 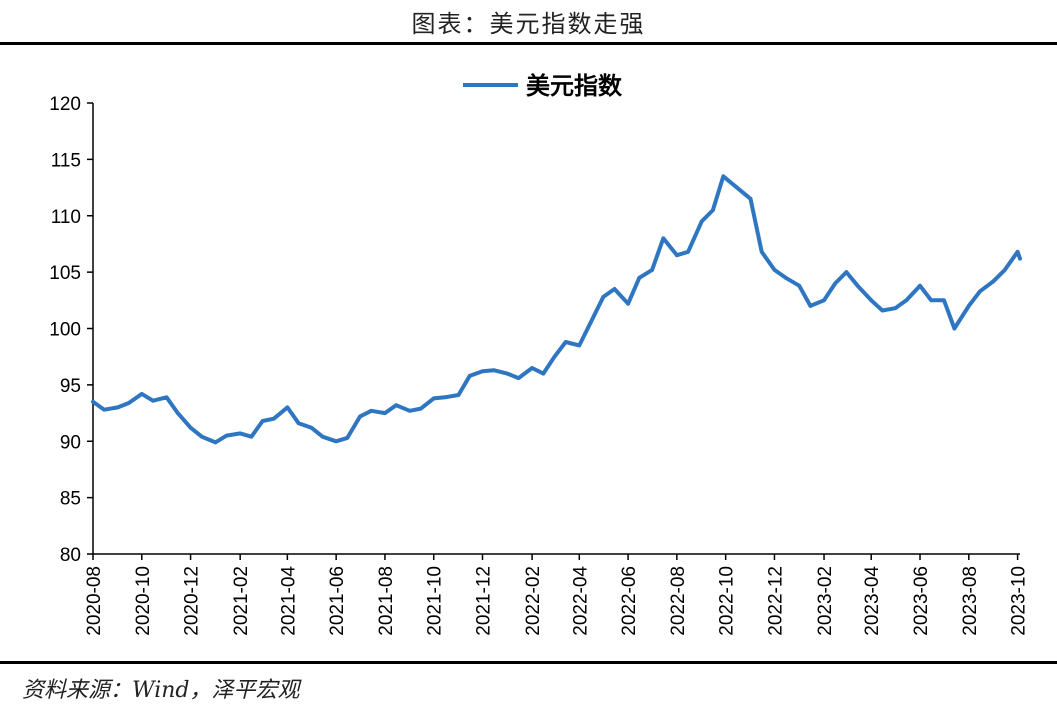 I want to click on y-tick-label: 115, so click(x=66, y=160).